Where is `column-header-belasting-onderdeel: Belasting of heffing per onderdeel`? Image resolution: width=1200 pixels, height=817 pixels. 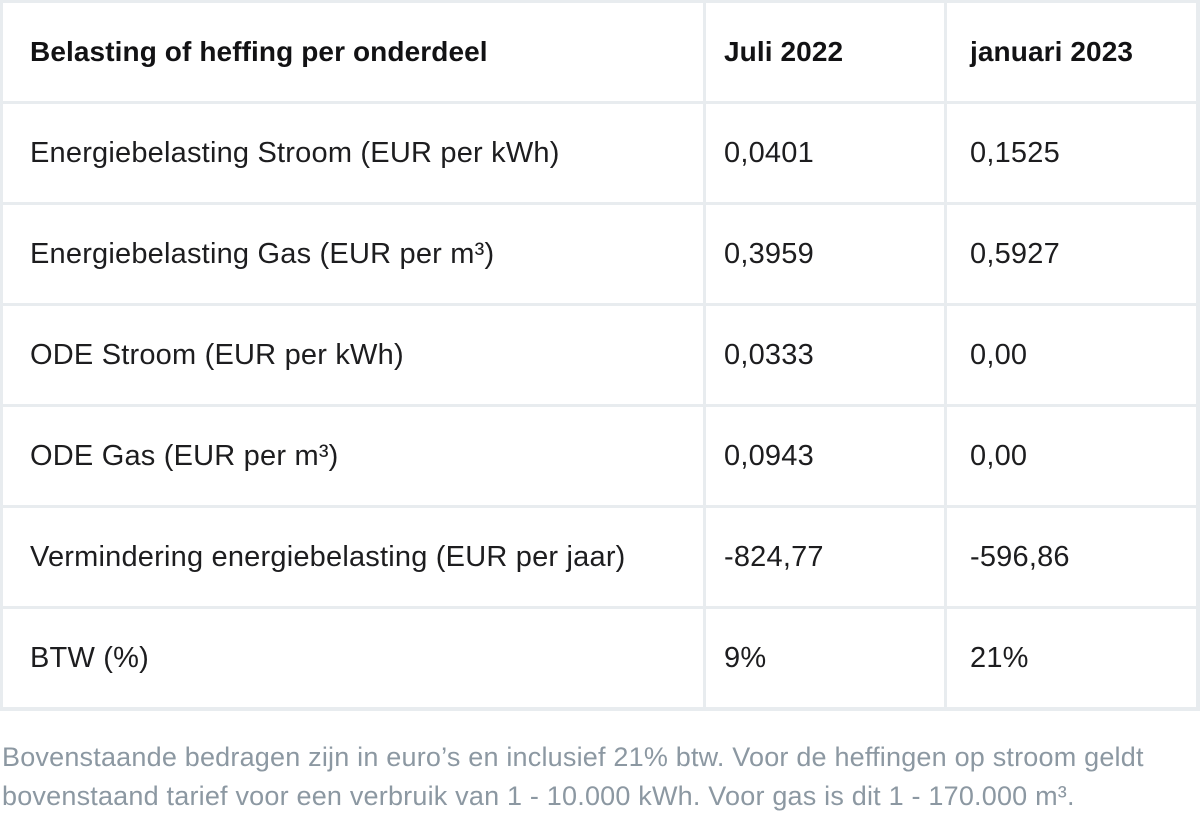
column-header-belasting-onderdeel: Belasting of heffing per onderdeel is located at coordinates (353, 52).